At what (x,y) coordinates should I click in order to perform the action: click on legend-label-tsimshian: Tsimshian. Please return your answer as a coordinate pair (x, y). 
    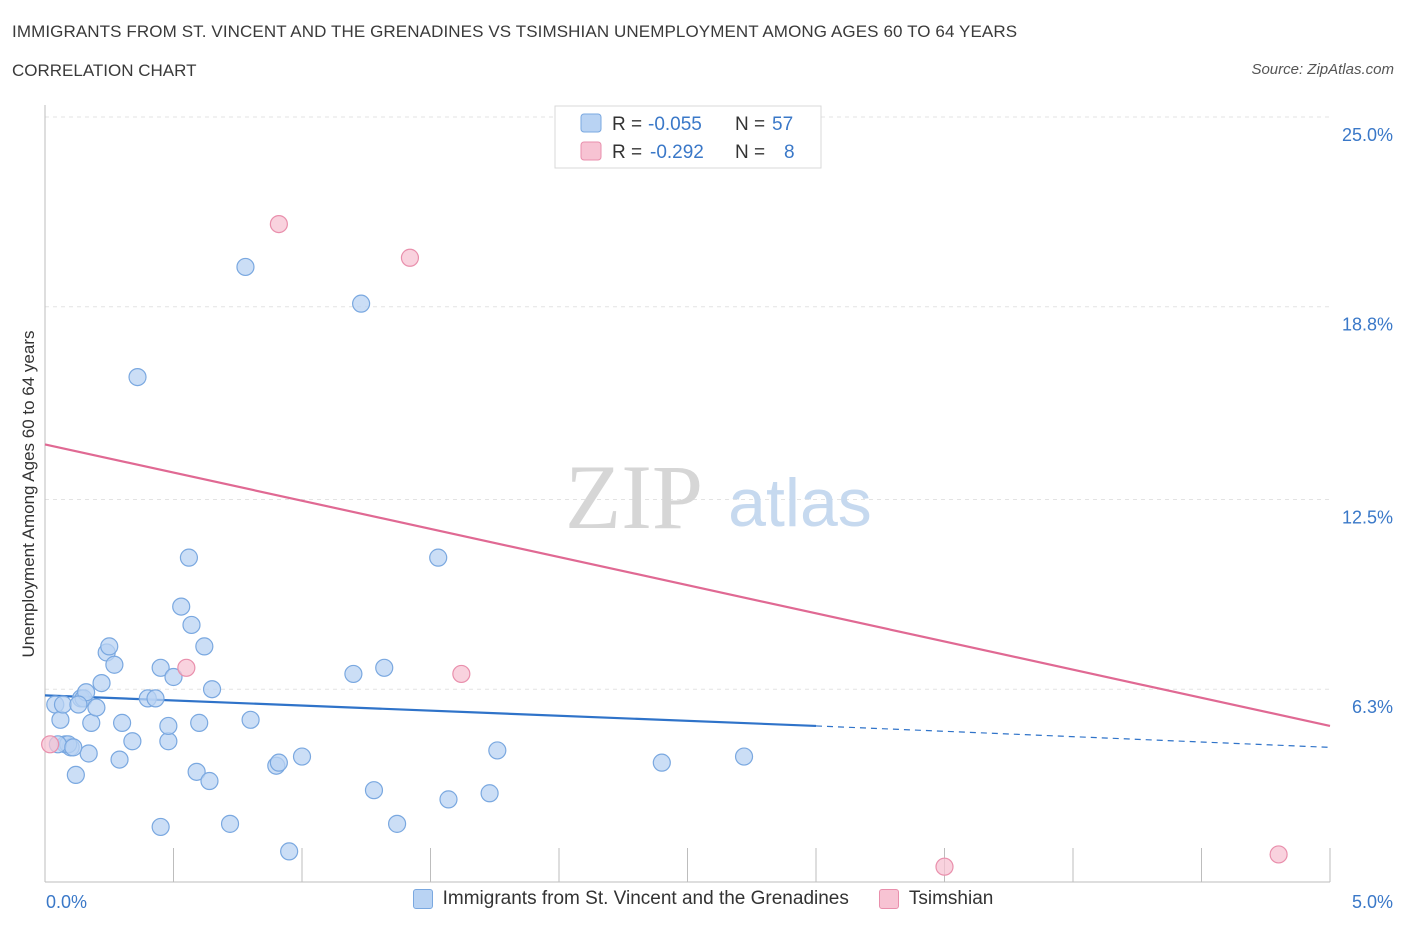
    Looking at the image, I should click on (951, 898).